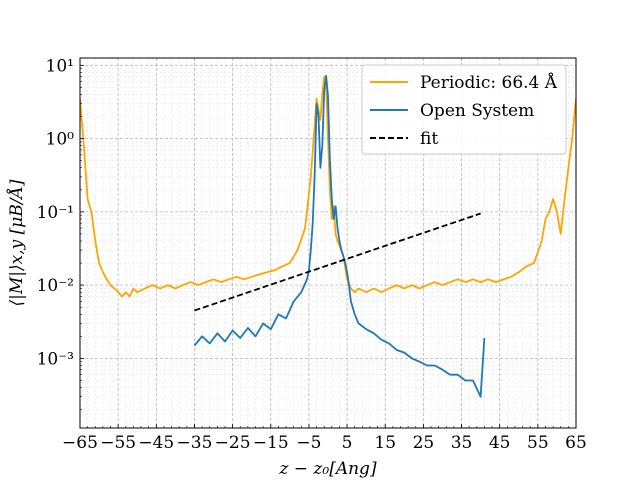 Image resolution: width=640 pixels, height=480 pixels. What do you see at coordinates (347, 443) in the screenshot?
I see `x-tick-label: 5` at bounding box center [347, 443].